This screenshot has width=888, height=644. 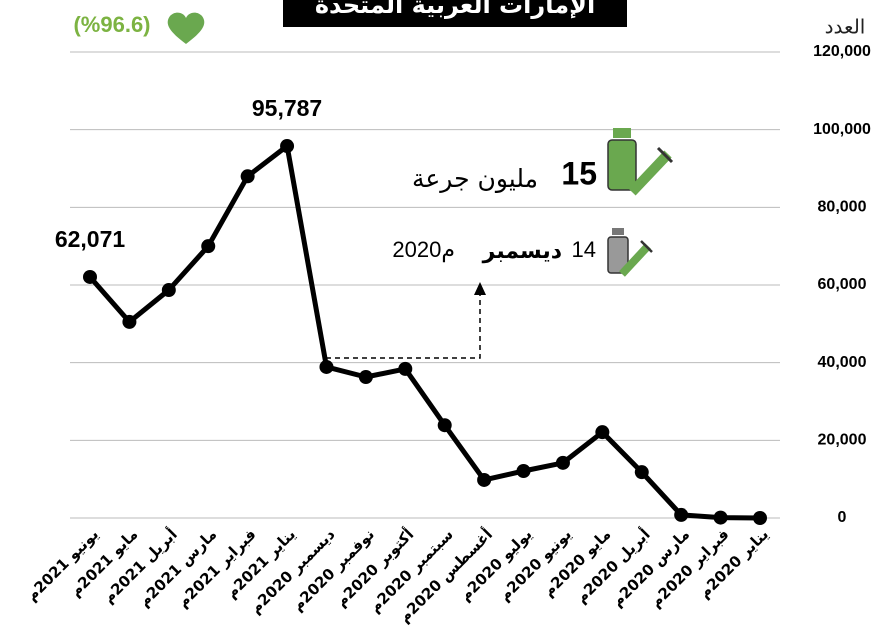 I want to click on y-tick-label: 0, so click(x=842, y=517).